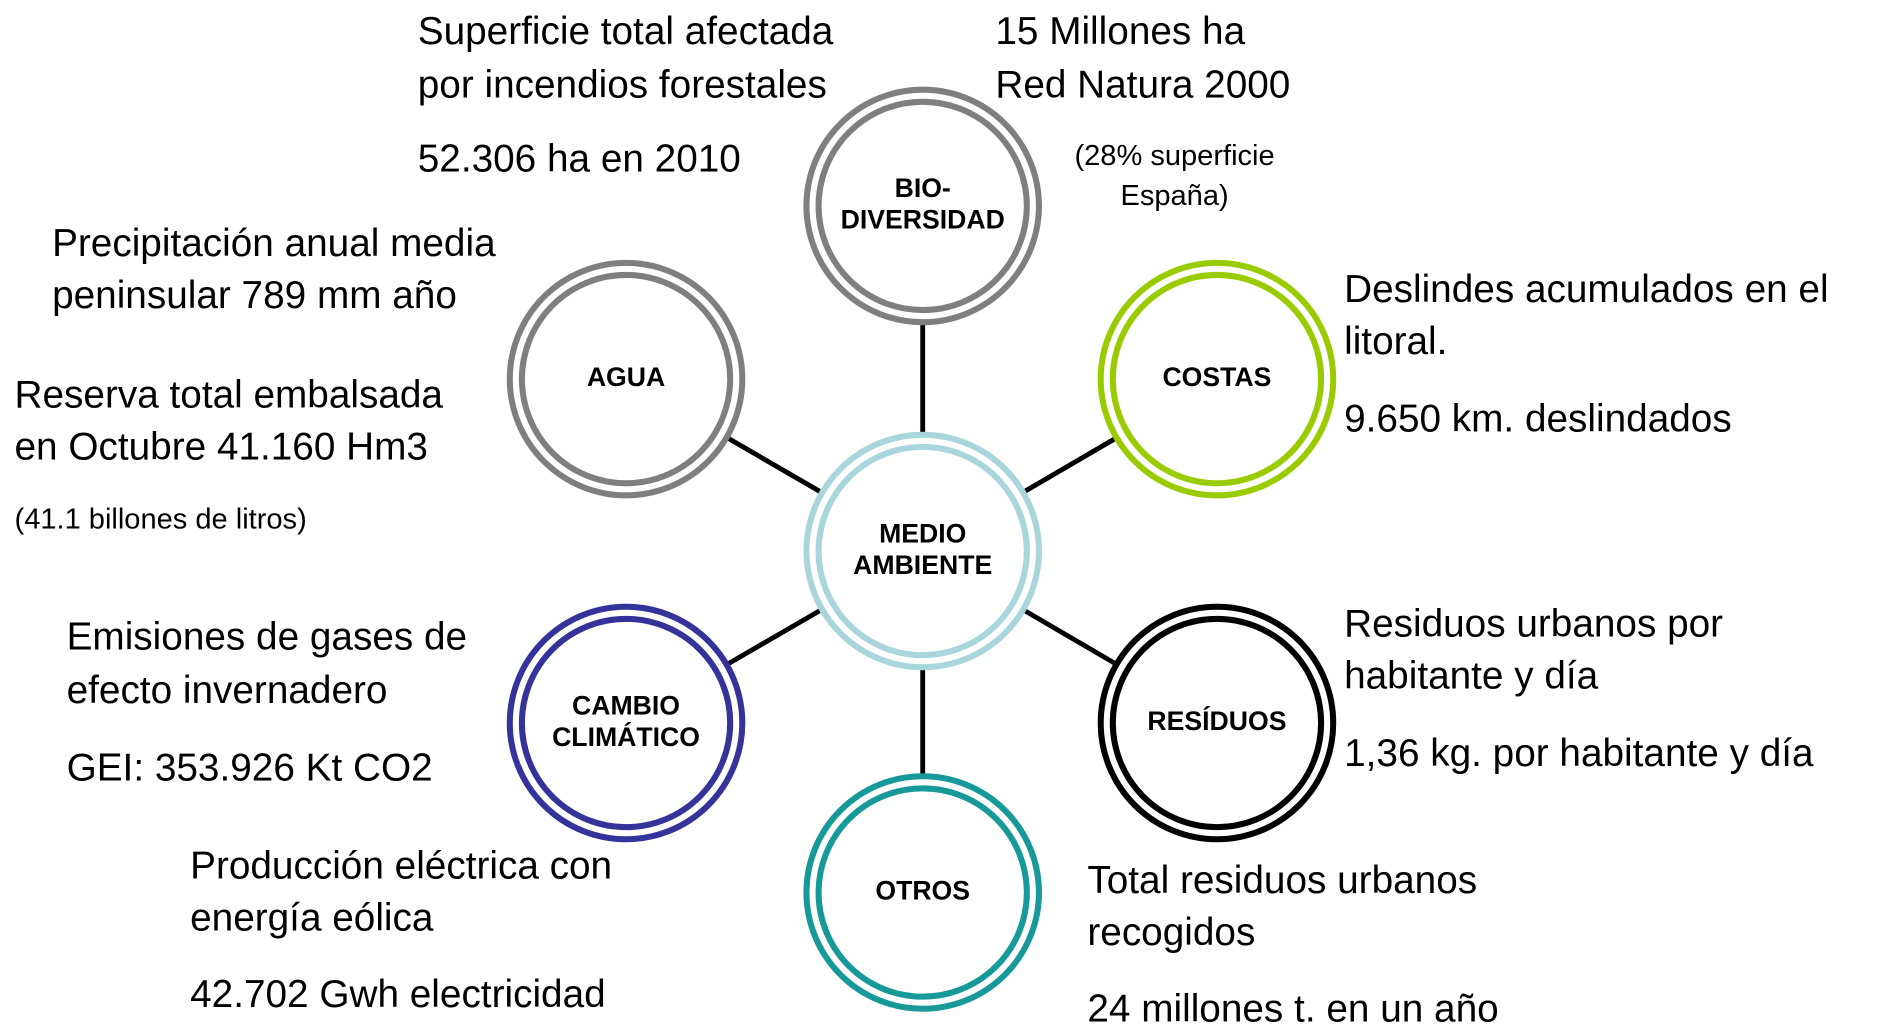 This screenshot has height=1027, width=1889. What do you see at coordinates (274, 243) in the screenshot?
I see `note-text: Precipitación anual media` at bounding box center [274, 243].